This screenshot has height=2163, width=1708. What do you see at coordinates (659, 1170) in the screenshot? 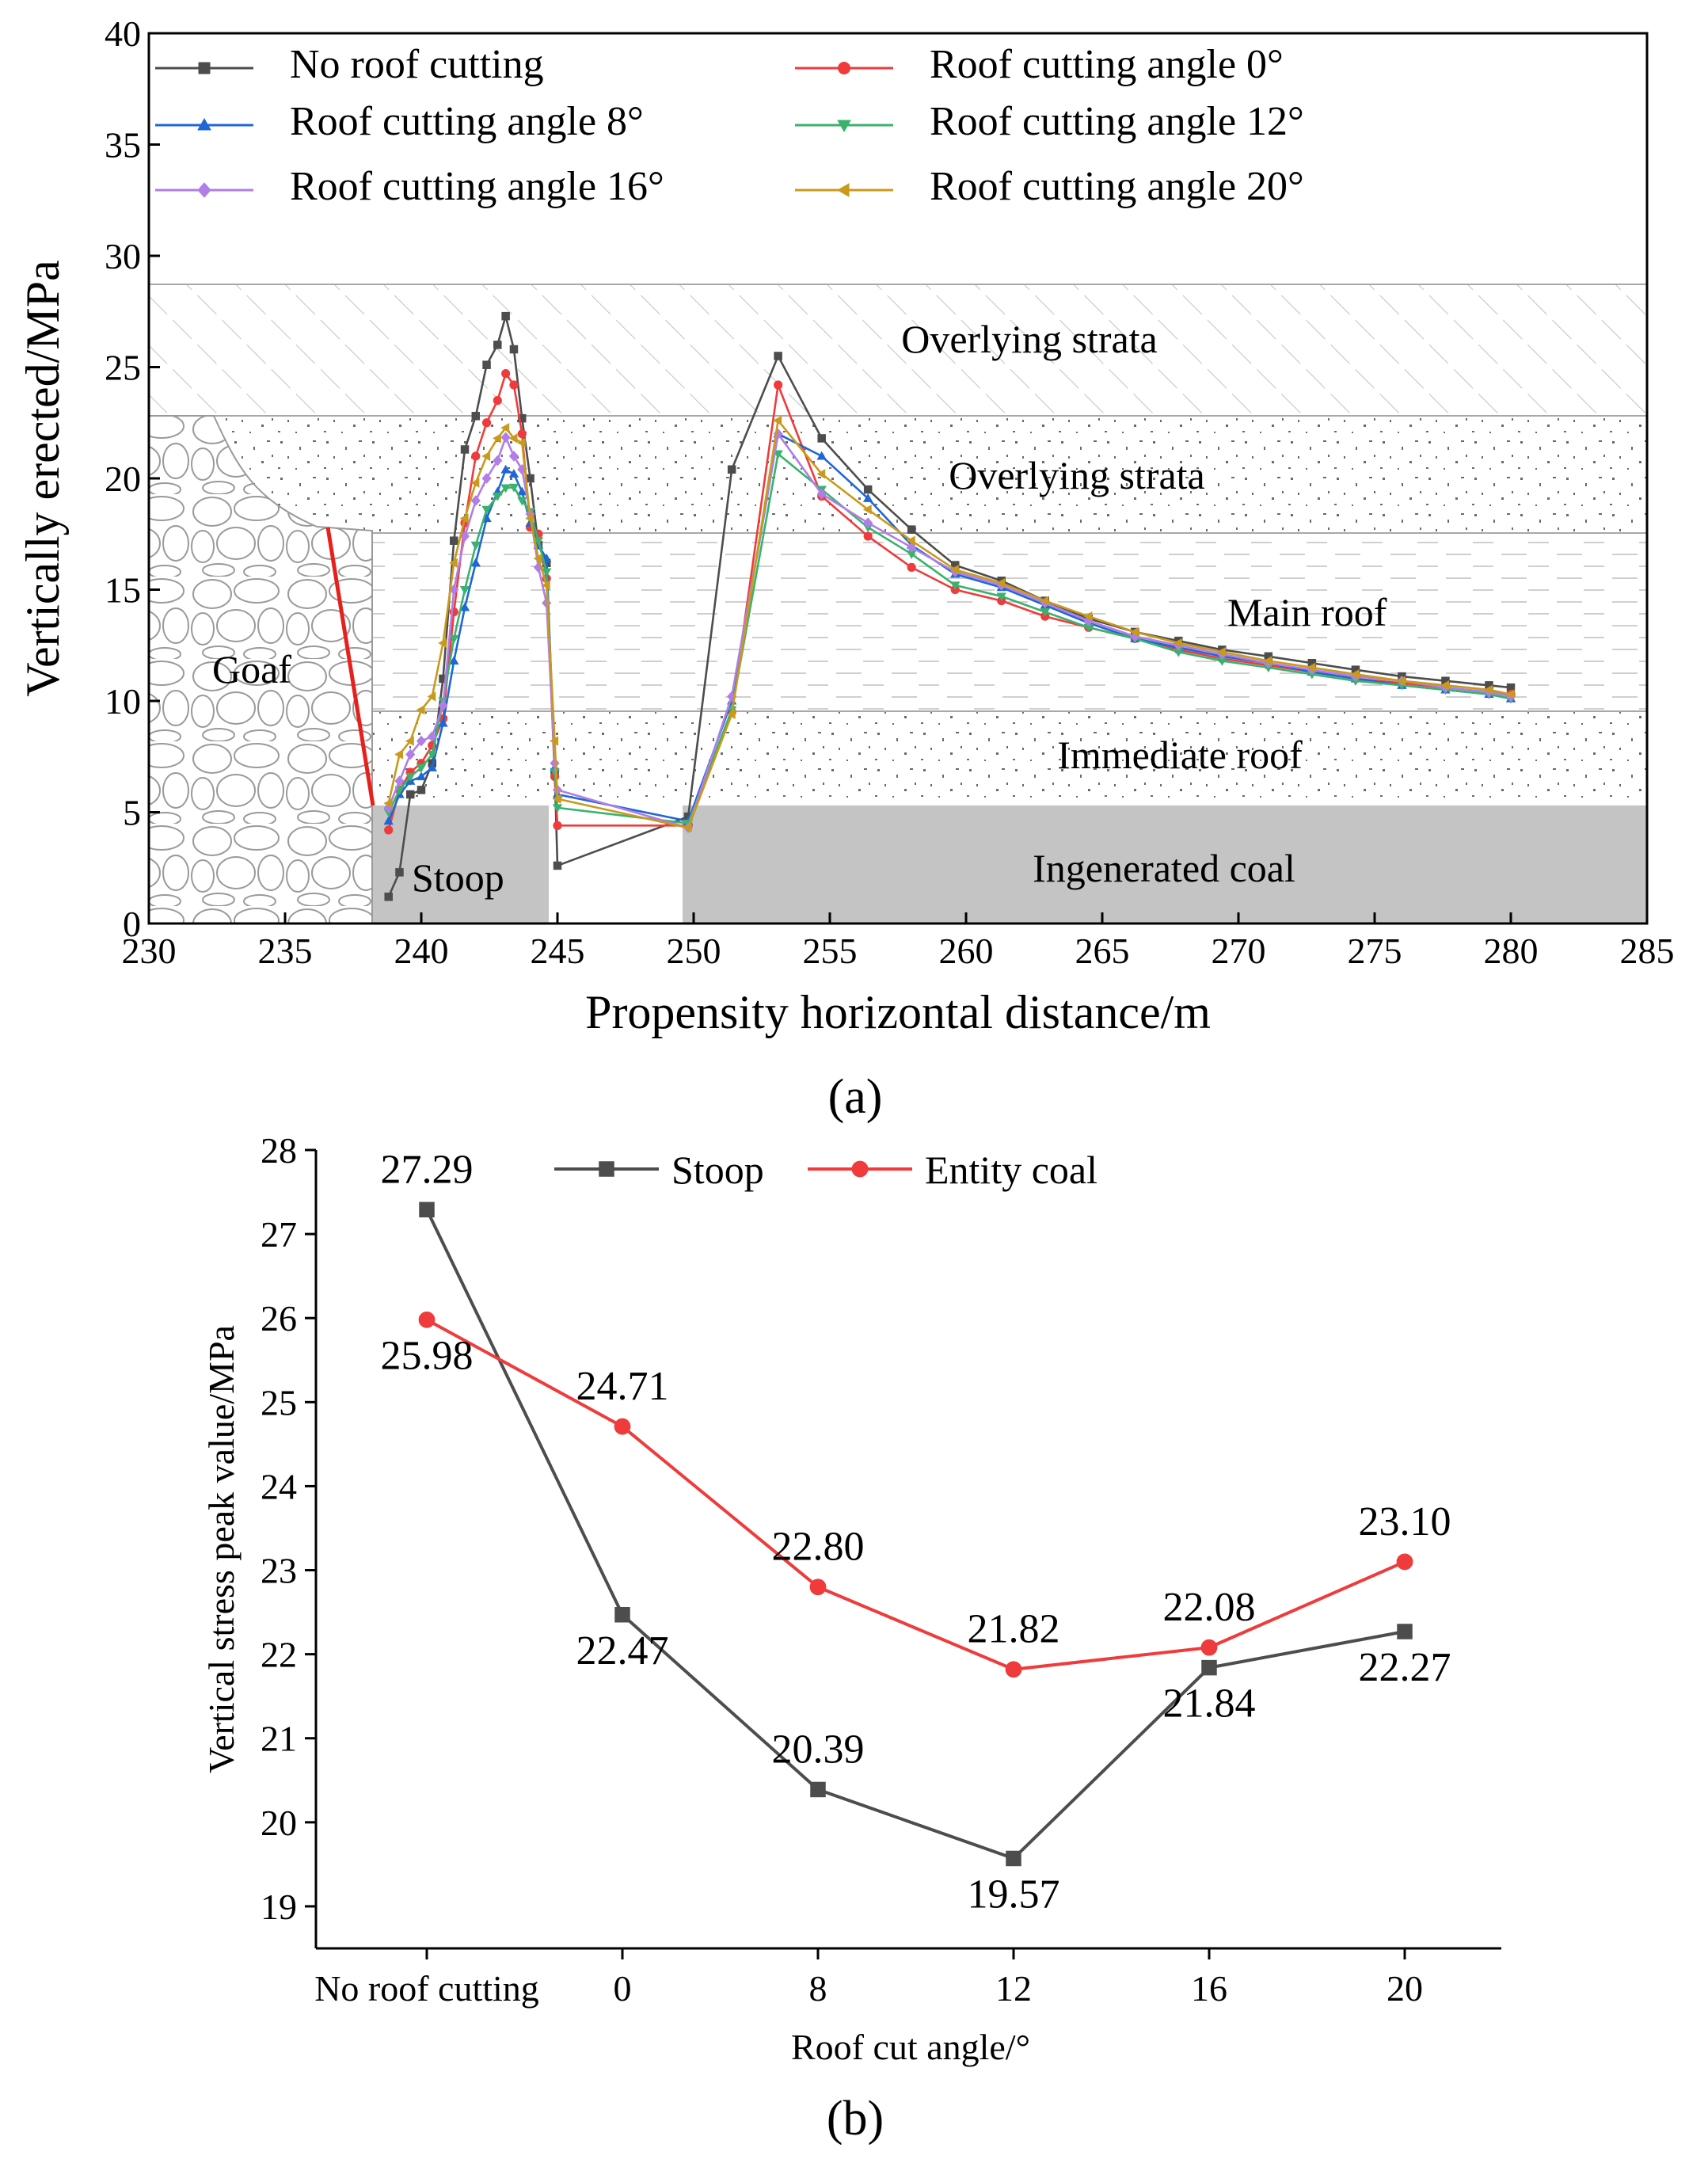
I see `legend-item: Stoop` at bounding box center [659, 1170].